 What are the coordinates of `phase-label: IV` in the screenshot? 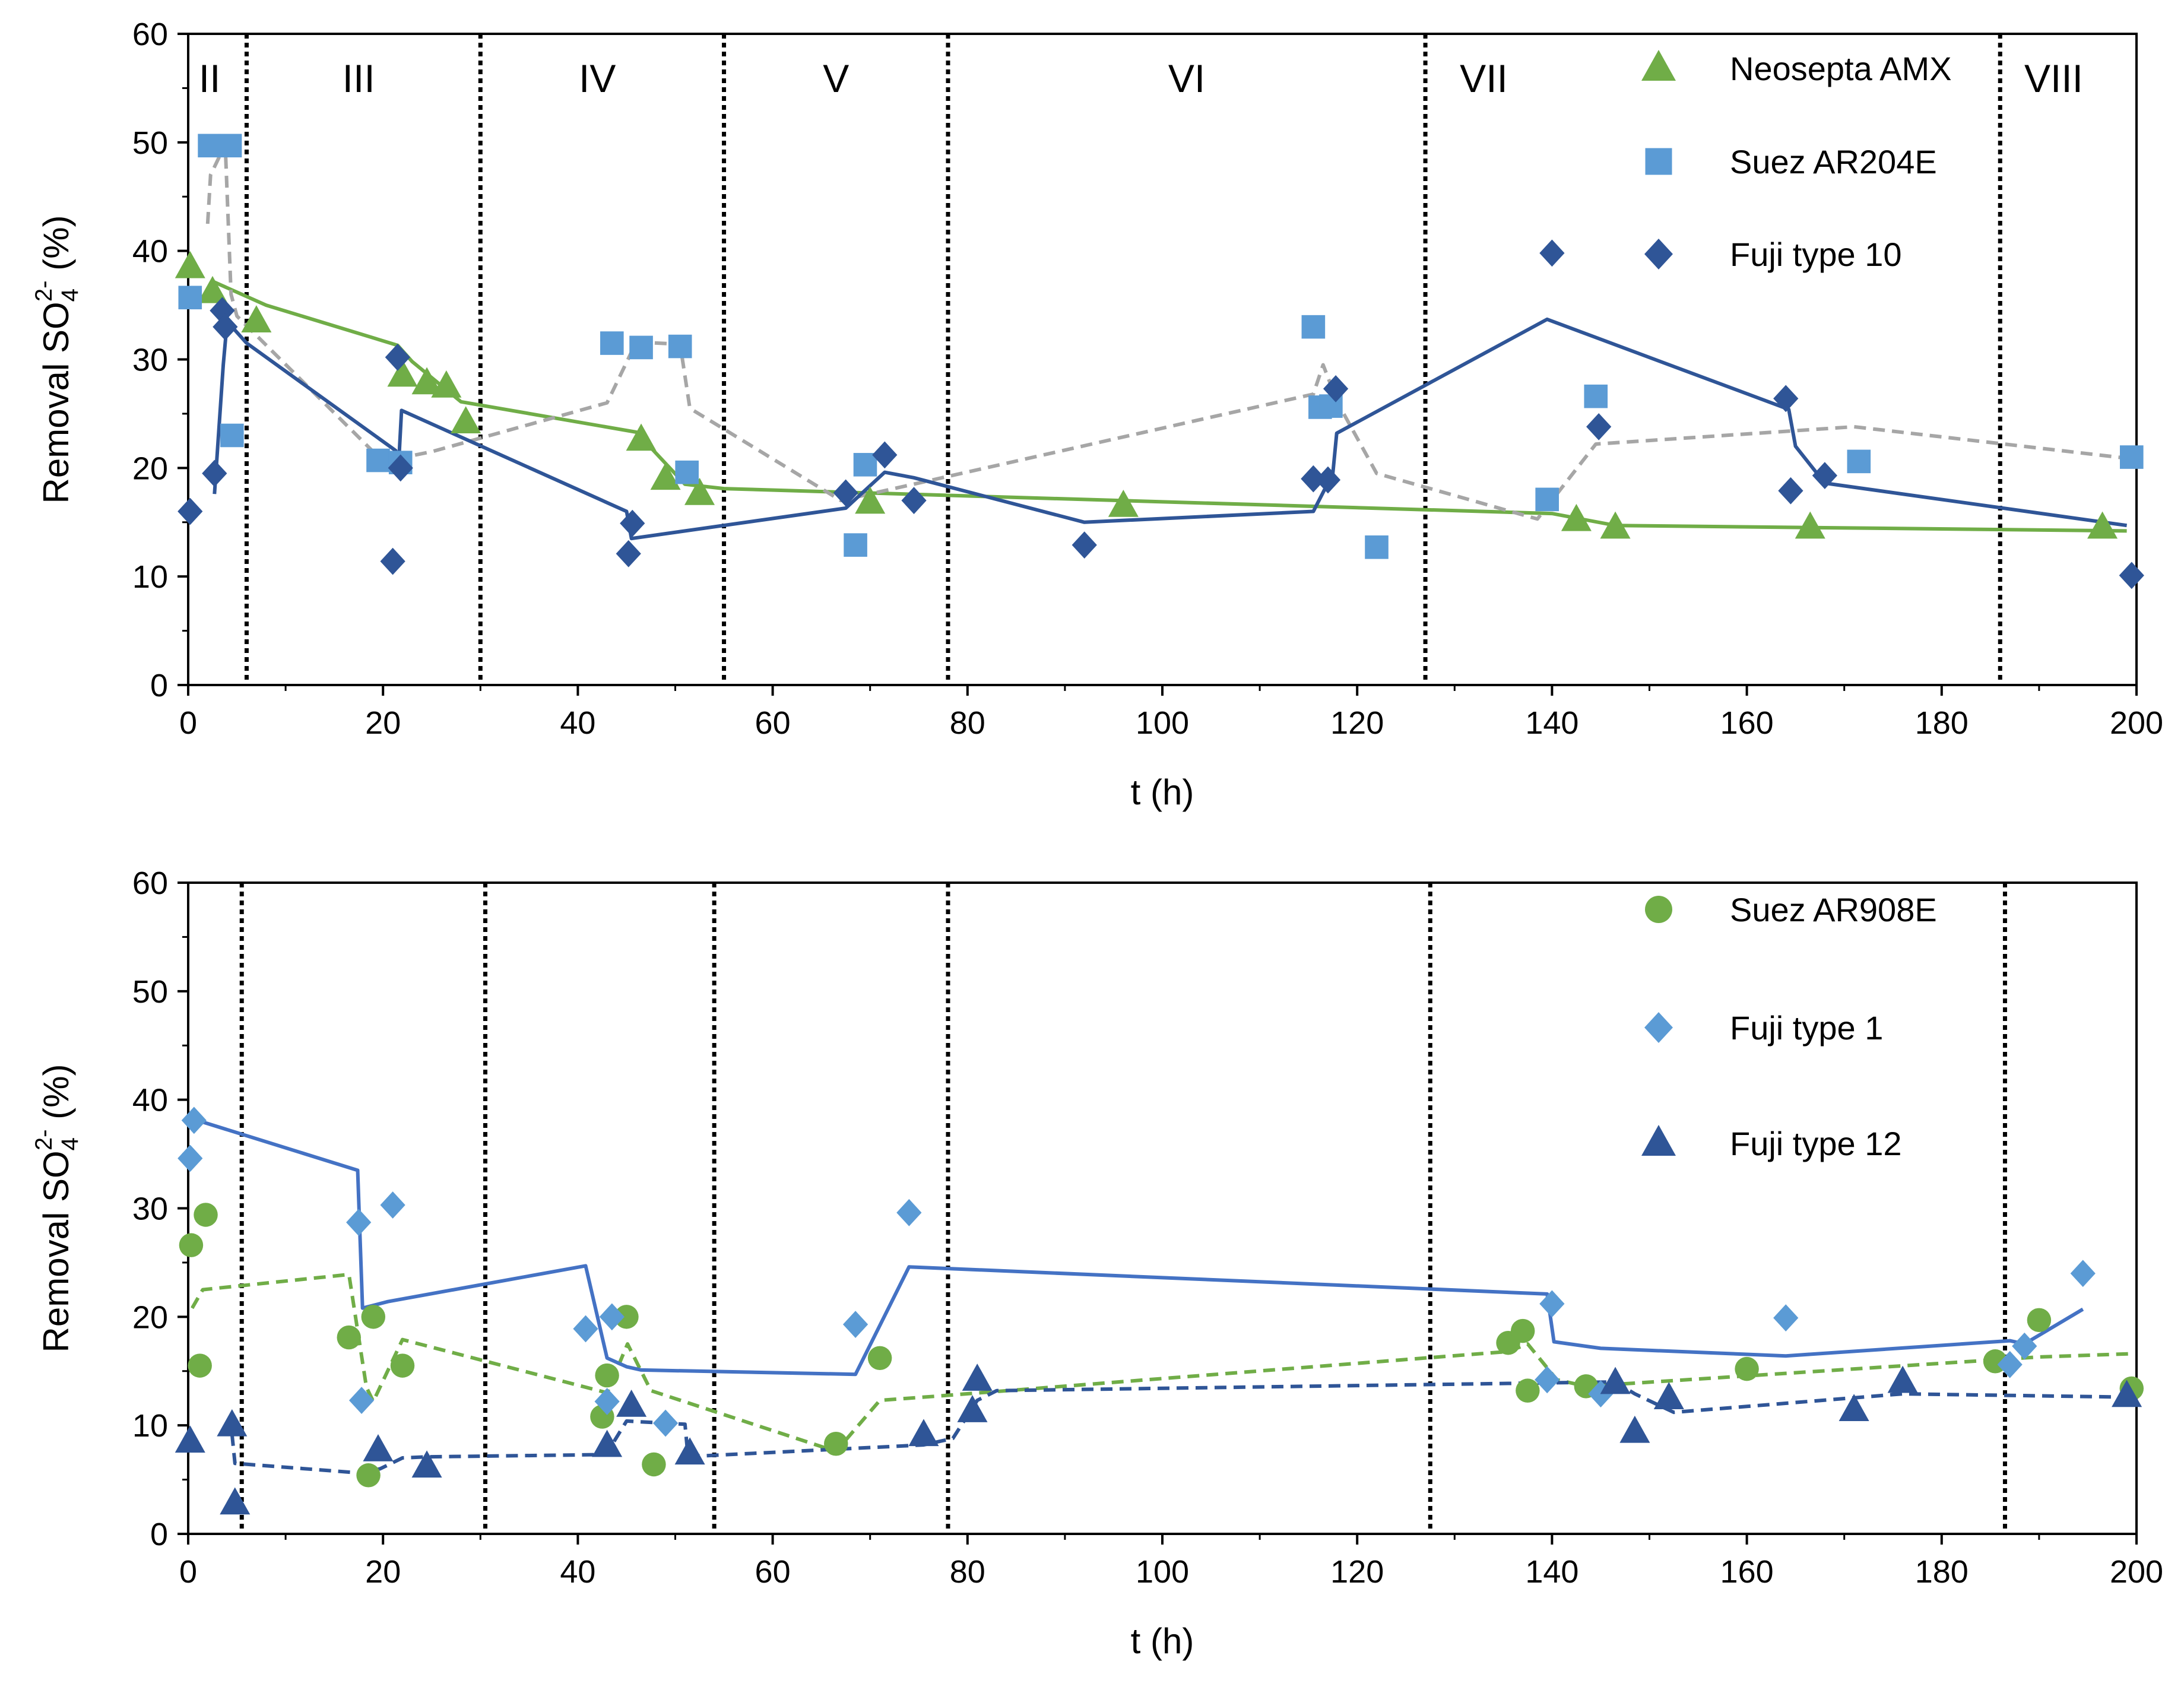 It's located at (597, 78).